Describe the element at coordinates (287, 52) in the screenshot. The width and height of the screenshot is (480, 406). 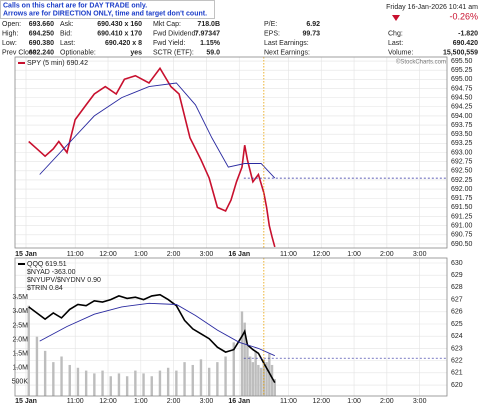
I see `stat-label: Next Earnings:` at that location.